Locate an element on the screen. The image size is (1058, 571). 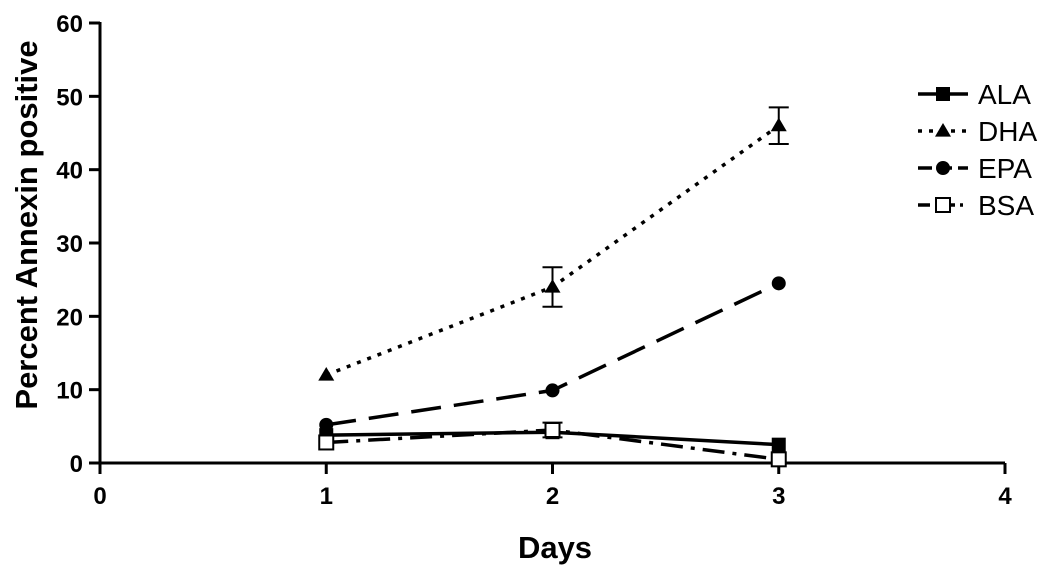
legend-item-ala: ALA is located at coordinates (974, 94).